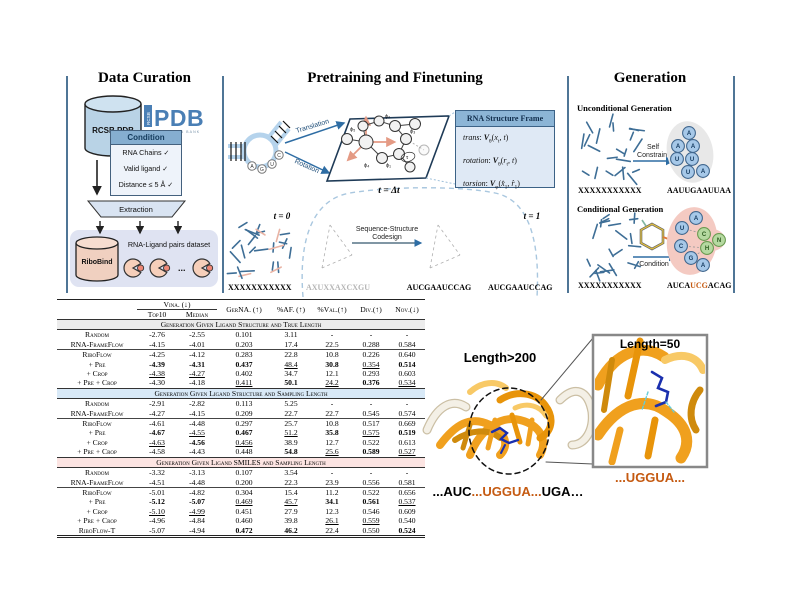 The width and height of the screenshot is (800, 600). I want to click on rotation-arrow, so click(307, 162).